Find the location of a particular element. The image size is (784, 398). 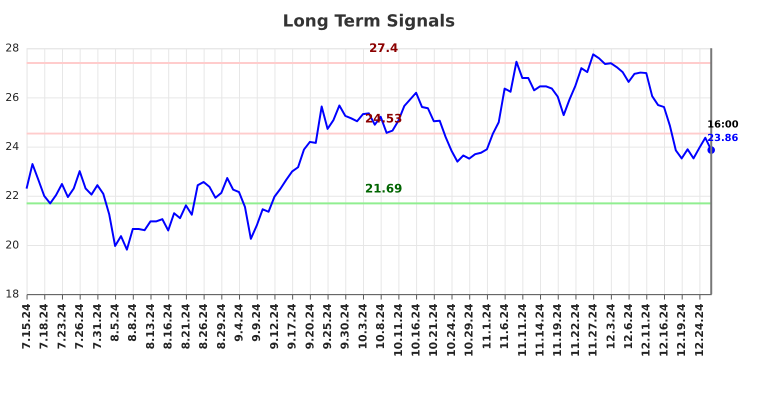

x-tick-label: 12.16.24 is located at coordinates (663, 330).